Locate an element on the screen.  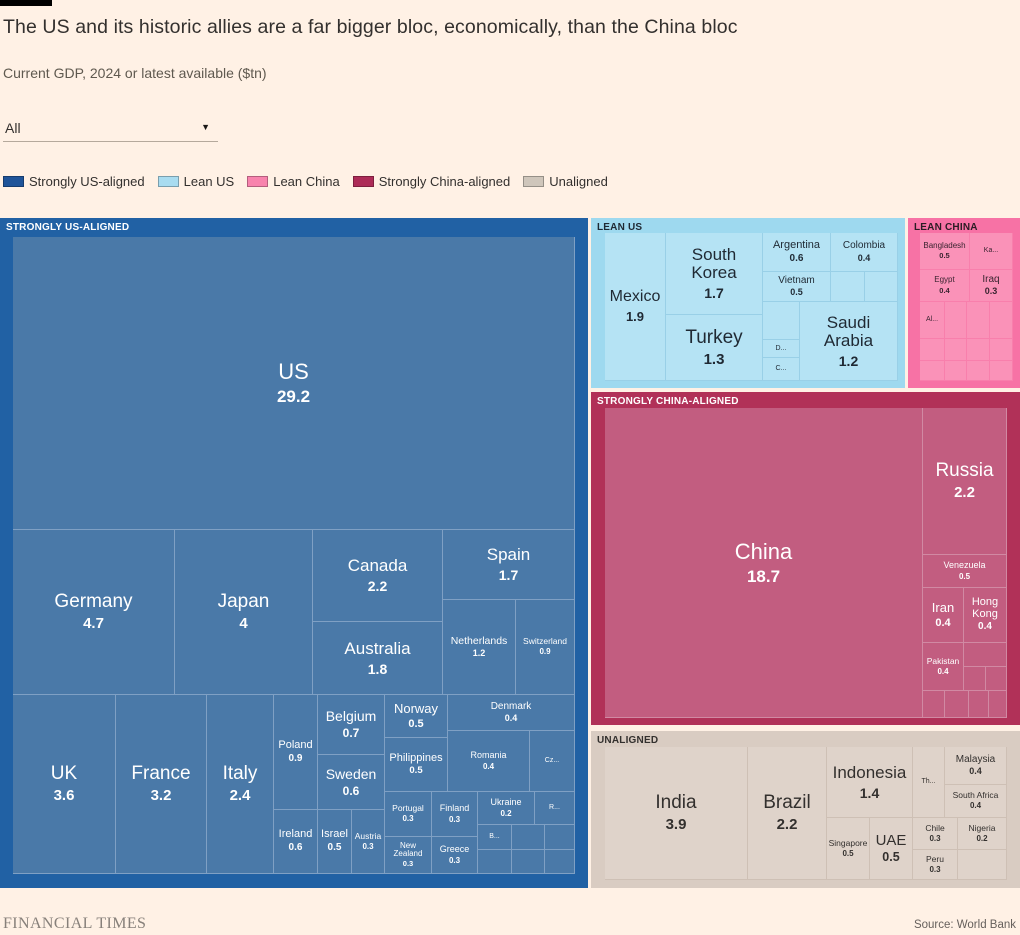
treemap-cell-germany: Germany 4.7 is located at coordinates (93, 612).